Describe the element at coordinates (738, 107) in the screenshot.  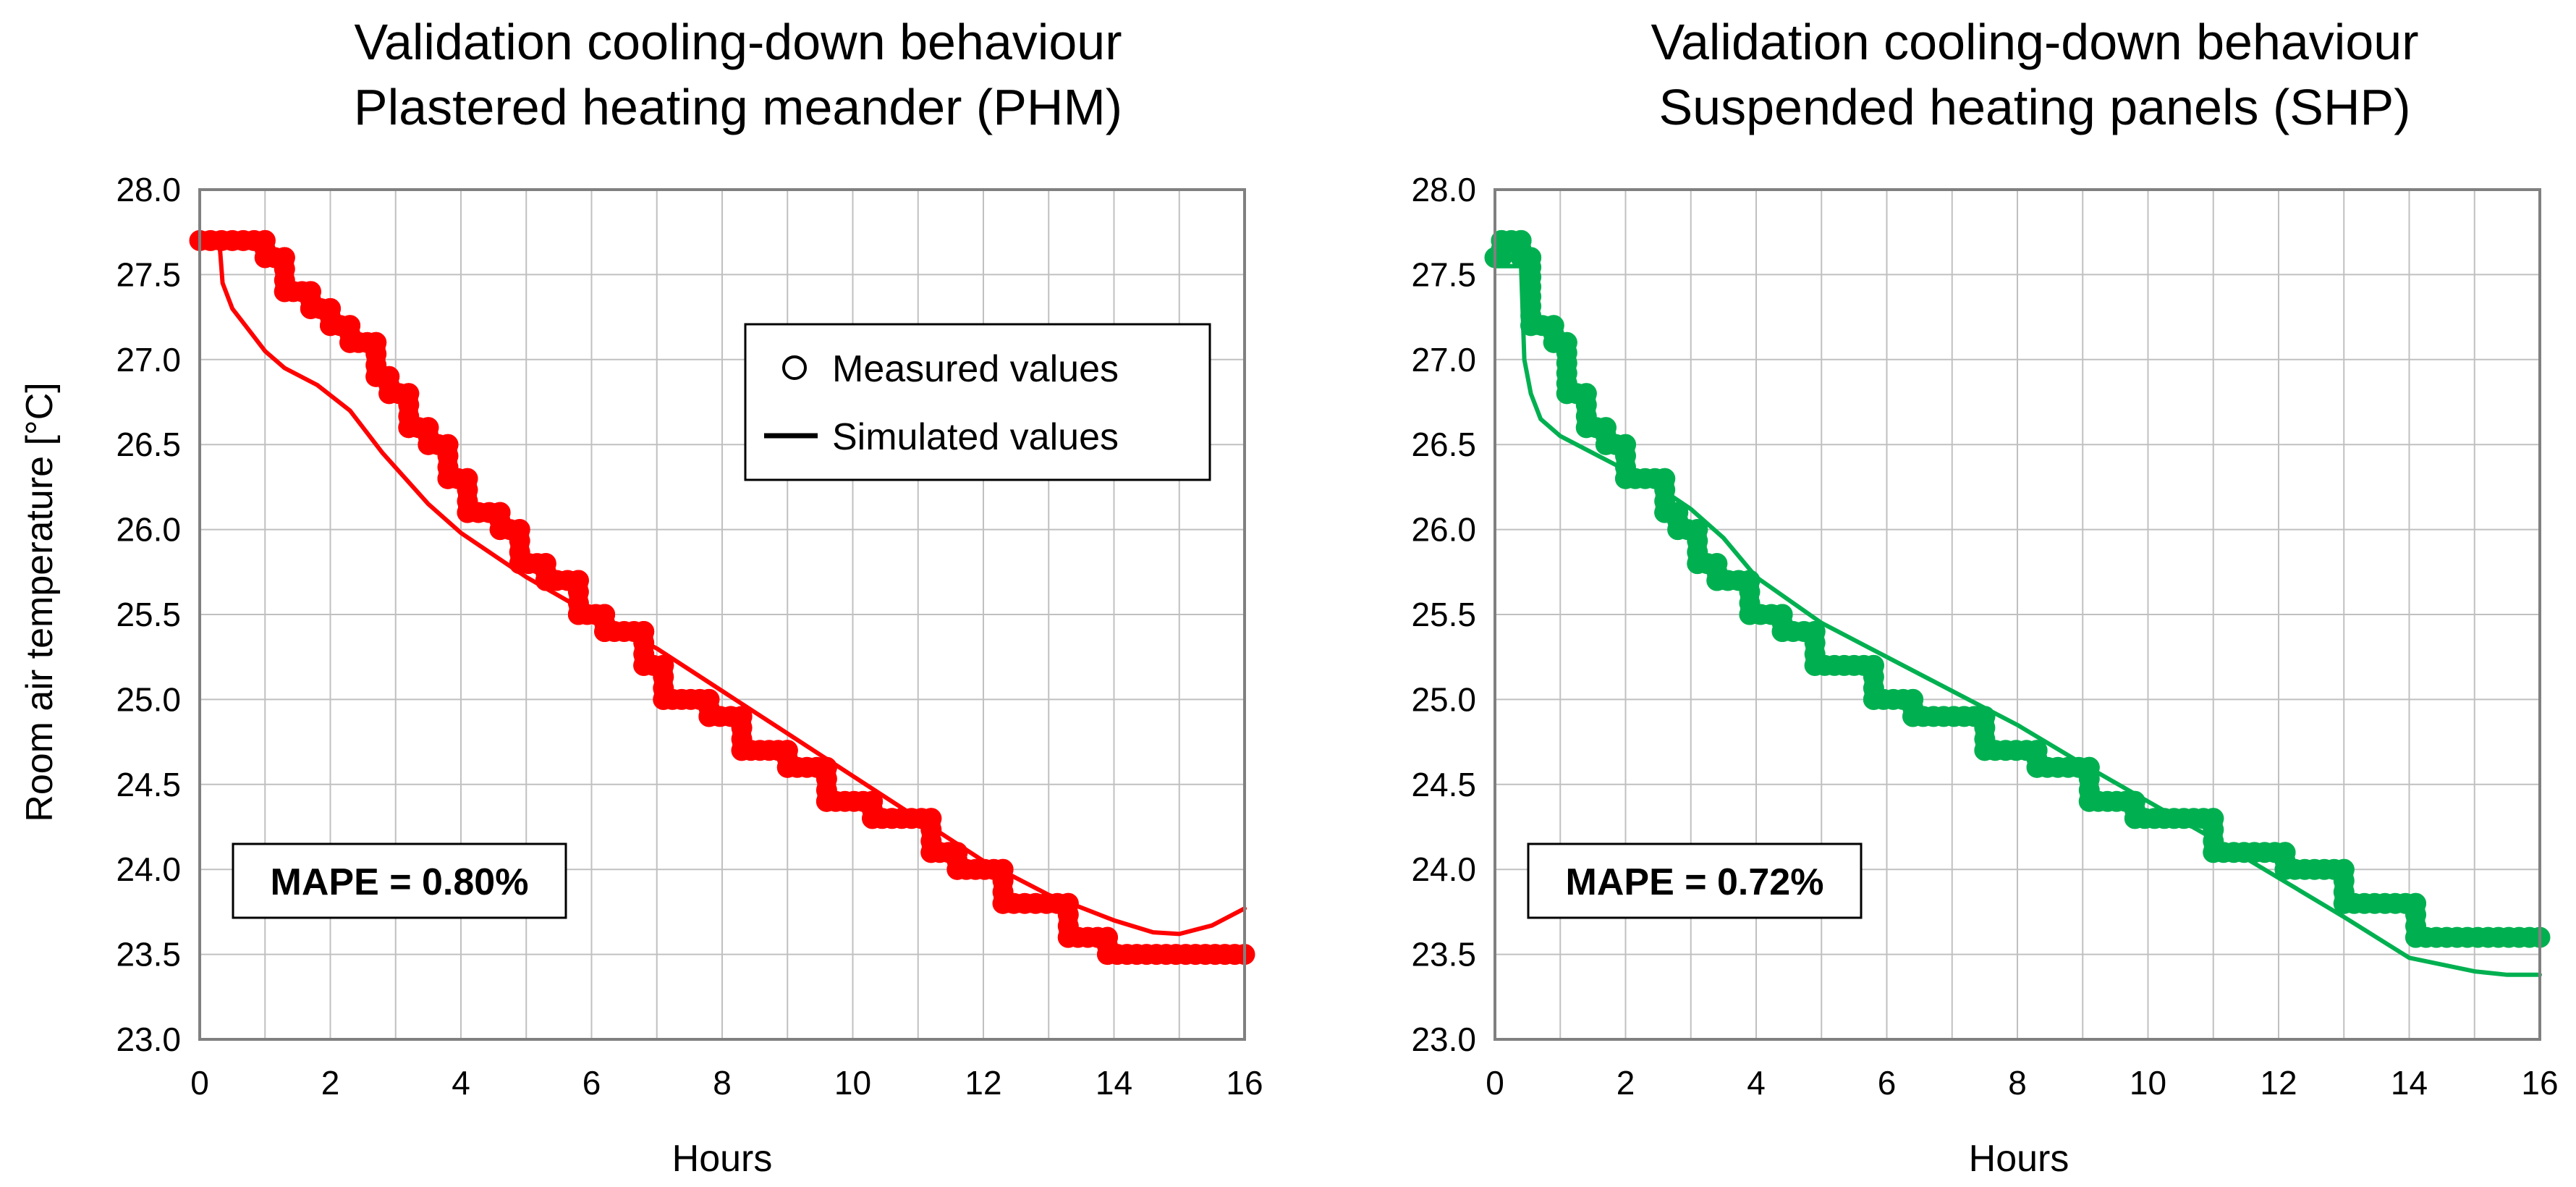
I see `chart-title-line-2: Plastered heating meander (PHM)` at that location.